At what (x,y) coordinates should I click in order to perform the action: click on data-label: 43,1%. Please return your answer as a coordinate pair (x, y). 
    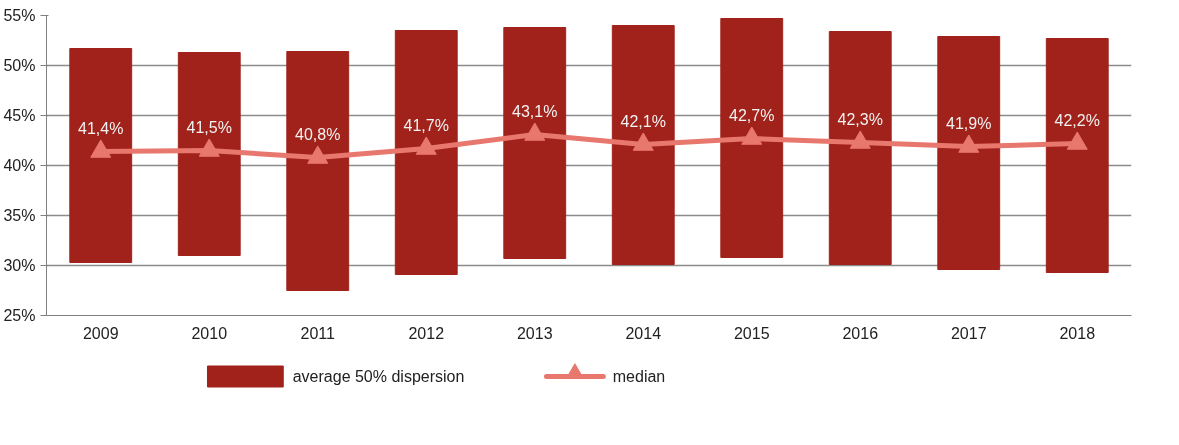
    Looking at the image, I should click on (535, 111).